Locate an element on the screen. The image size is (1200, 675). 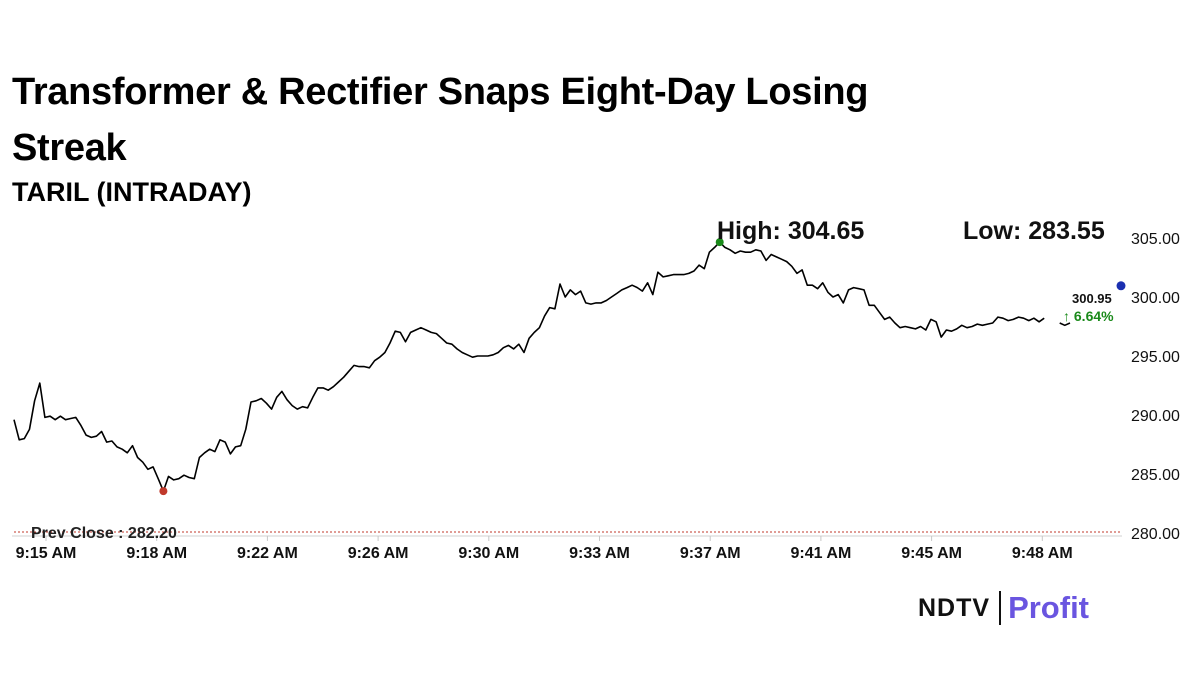
last-price-marker is located at coordinates (1121, 286).